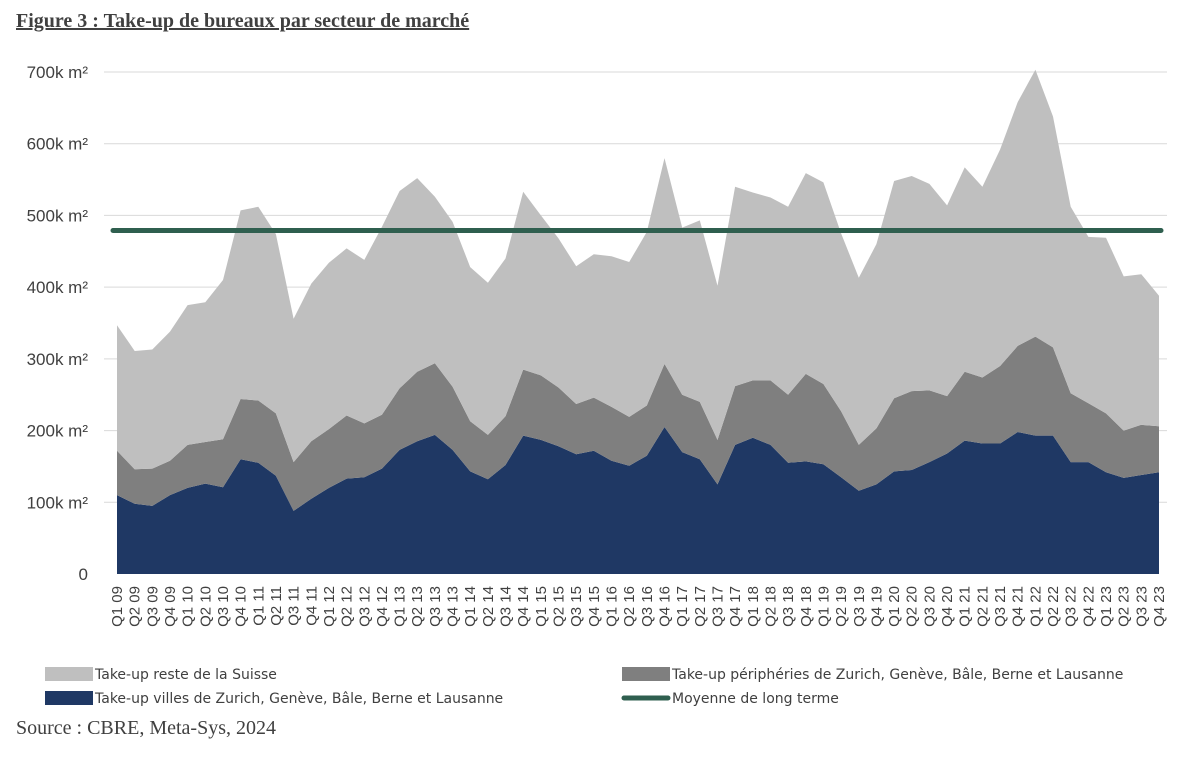 The width and height of the screenshot is (1190, 761). I want to click on x-tick-label: Q2 11, so click(276, 606).